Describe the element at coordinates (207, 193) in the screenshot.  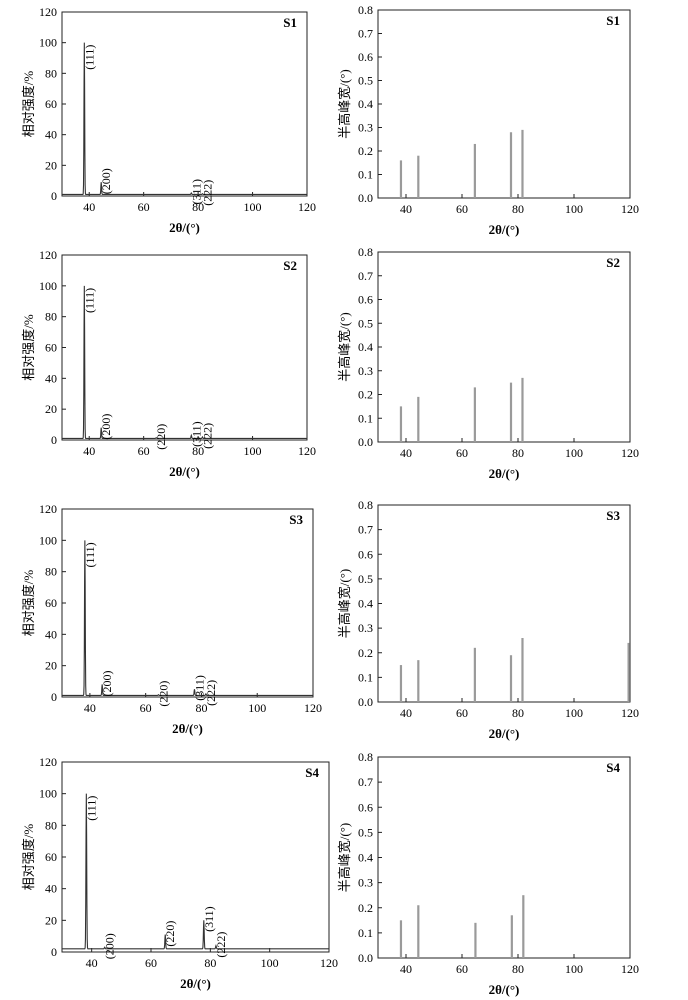
I see `peak-label: (222)` at that location.